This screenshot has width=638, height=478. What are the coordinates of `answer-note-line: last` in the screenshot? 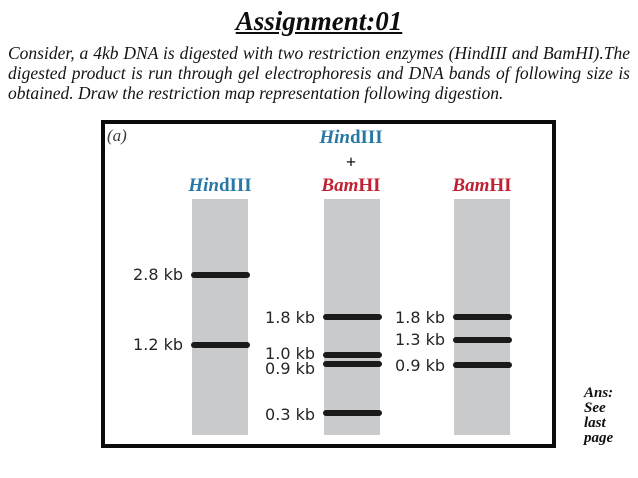 It's located at (595, 423).